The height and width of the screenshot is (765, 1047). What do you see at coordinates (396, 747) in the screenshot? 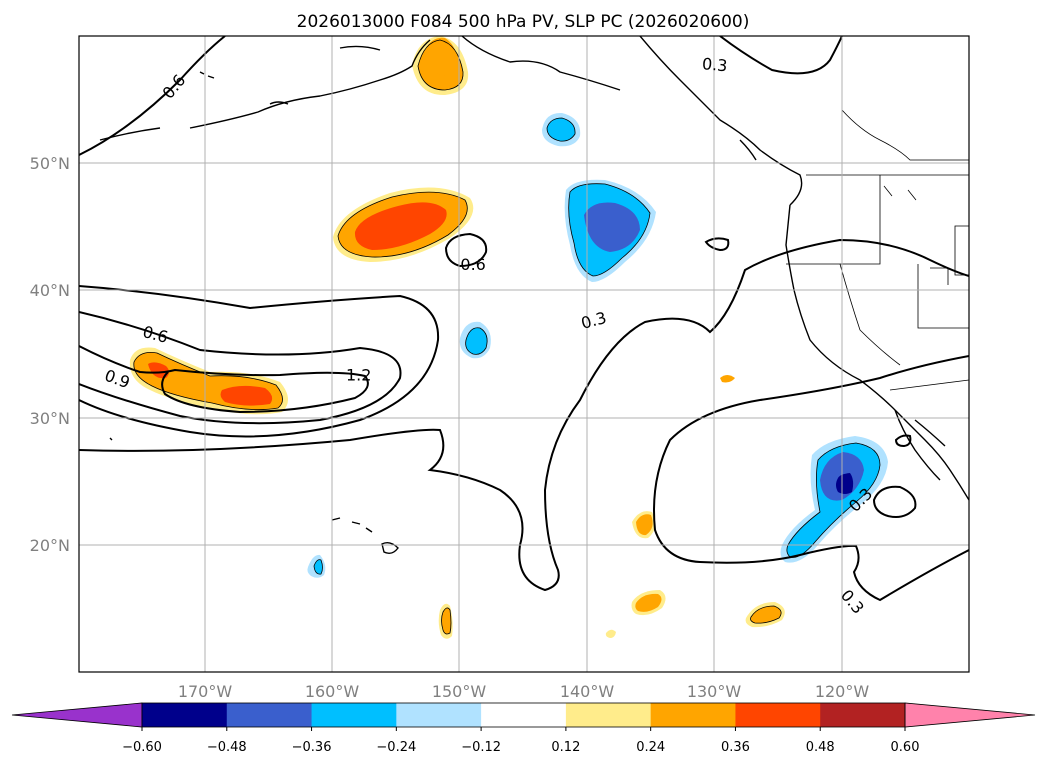
I see `colorbar-tick-label: −0.24` at bounding box center [396, 747].